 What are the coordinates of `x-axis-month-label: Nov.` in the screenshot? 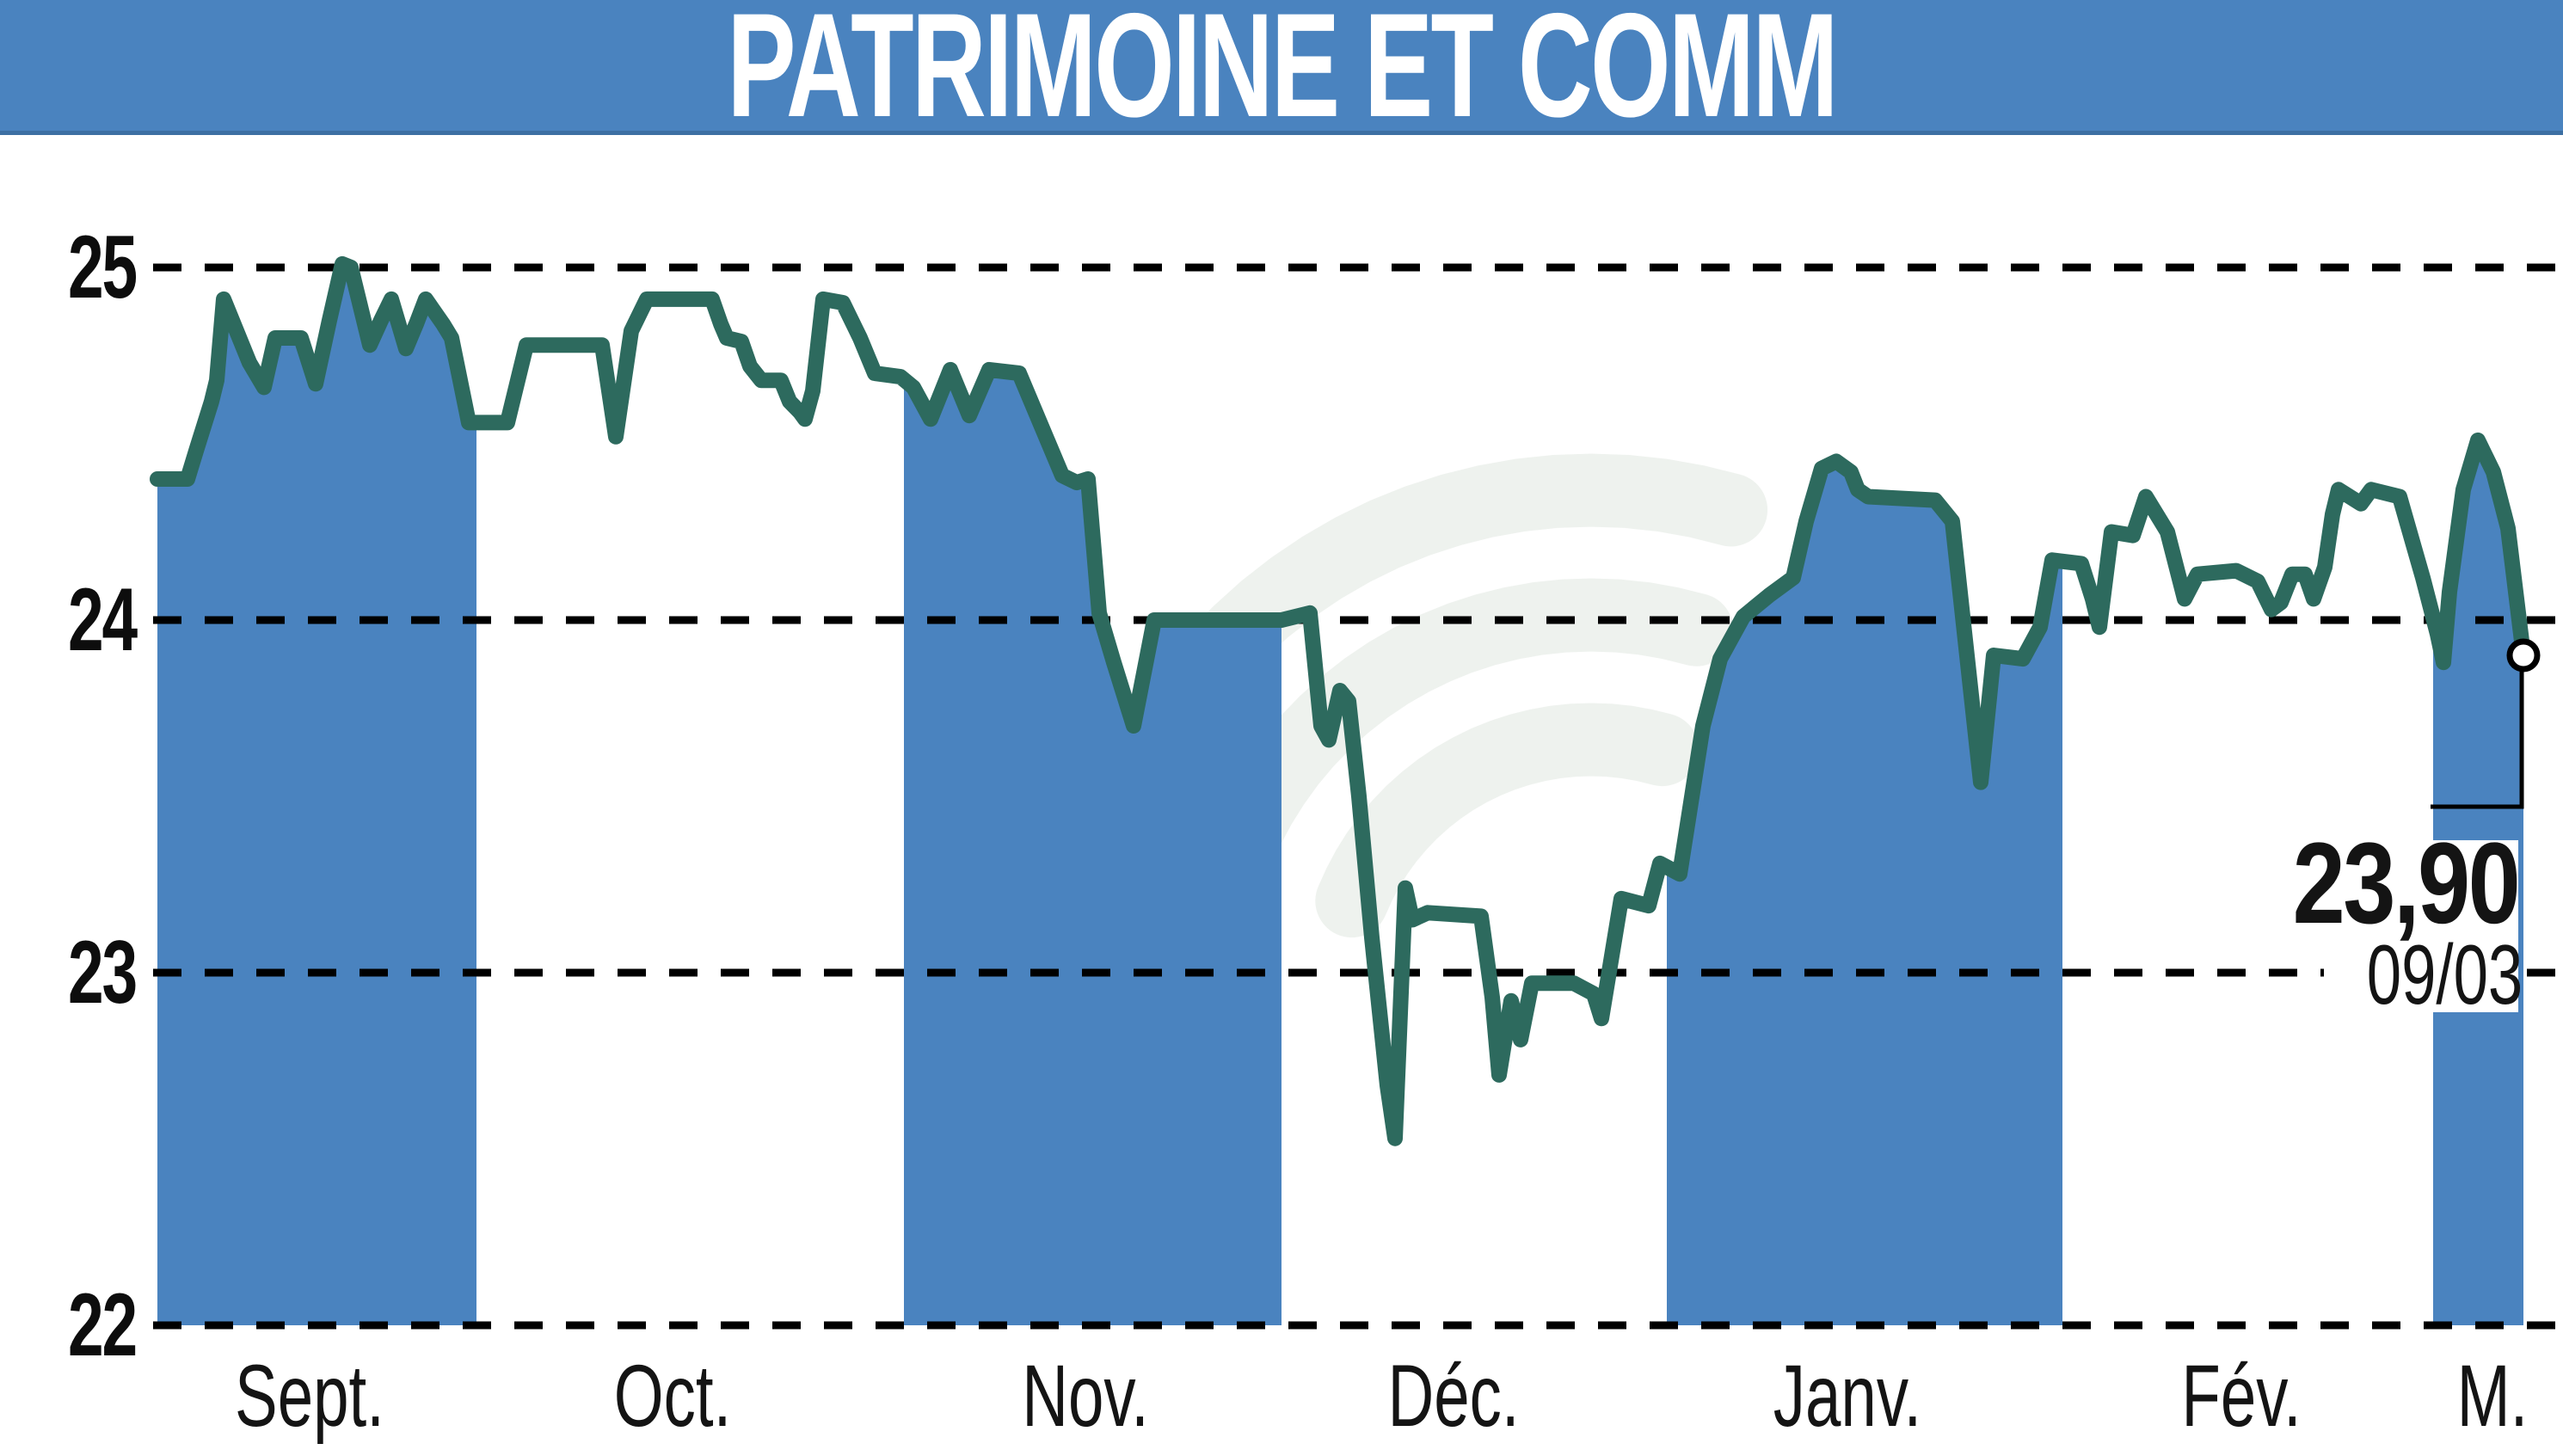 It's located at (1085, 1396).